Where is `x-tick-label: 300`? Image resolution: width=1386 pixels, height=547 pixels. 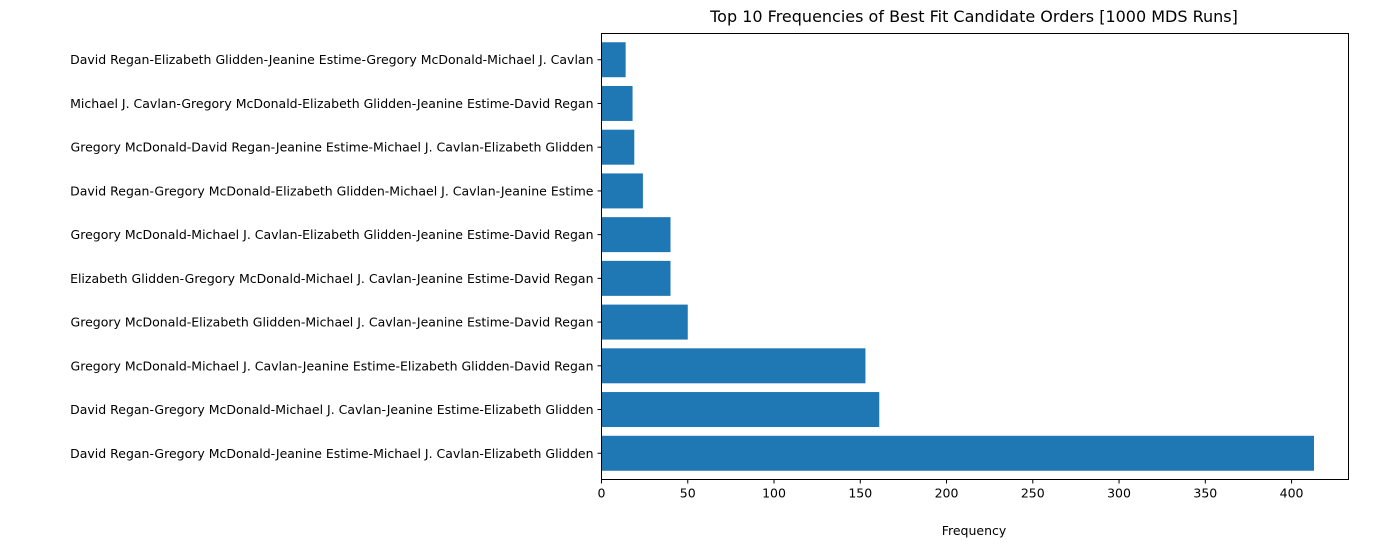 x-tick-label: 300 is located at coordinates (1119, 493).